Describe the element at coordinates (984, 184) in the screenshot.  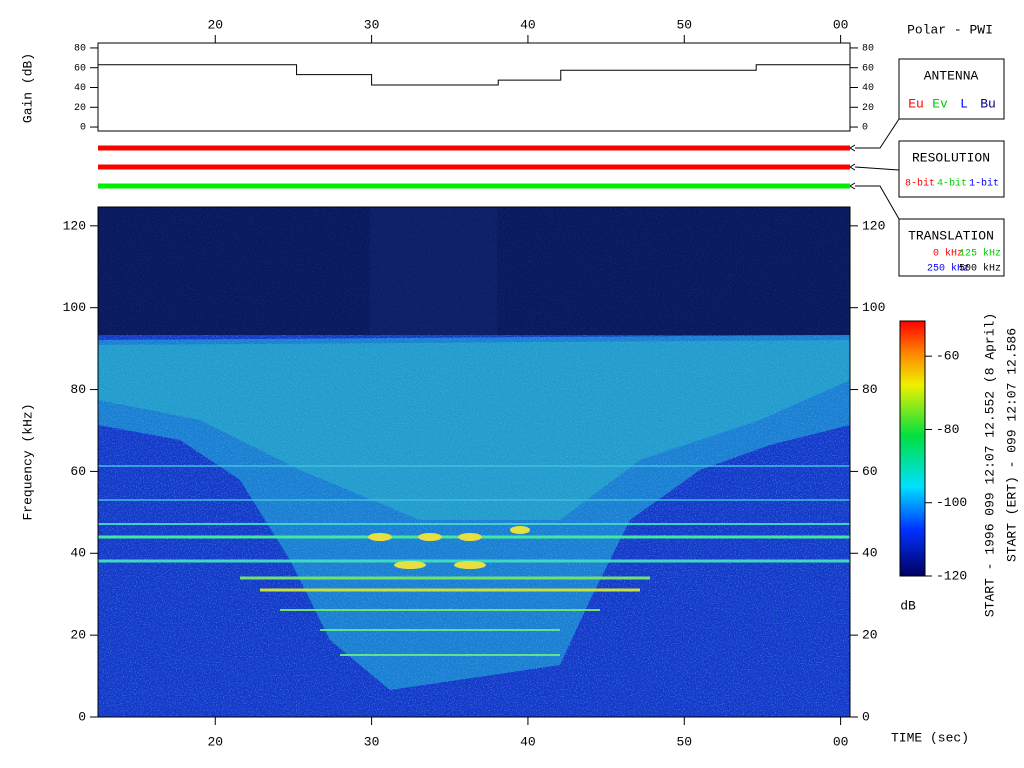
I see `legend-item: 1-bit` at that location.